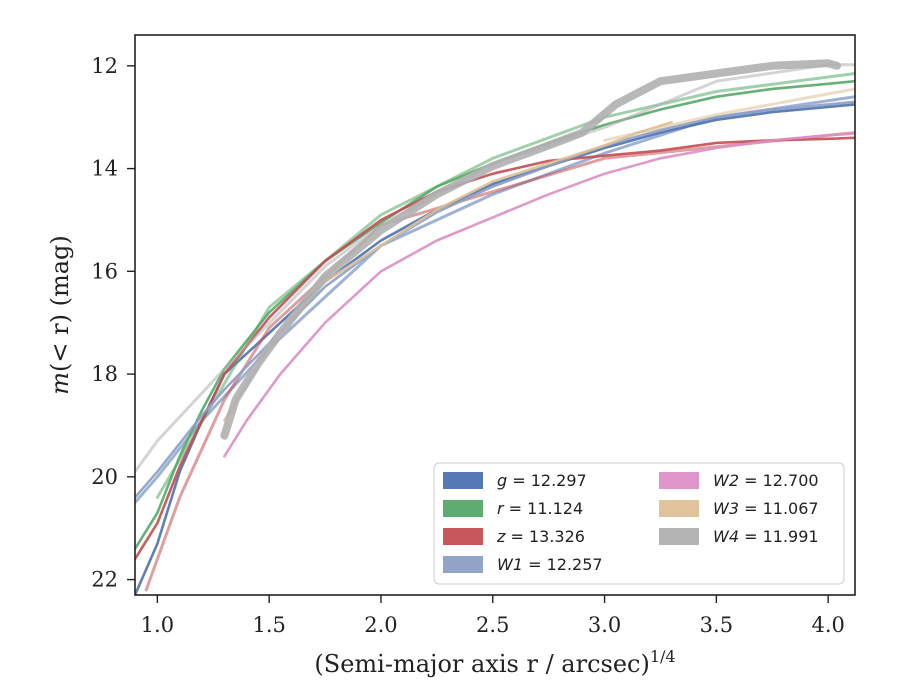 This screenshot has height=700, width=900. Describe the element at coordinates (779, 508) in the screenshot. I see `legend-value-w3: = 11.067` at that location.